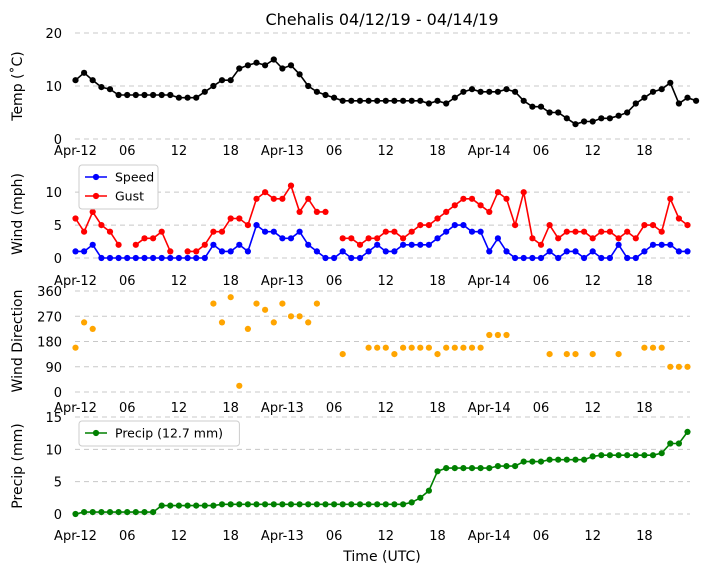 This screenshot has width=704, height=573. I want to click on series-gust, so click(381, 218).